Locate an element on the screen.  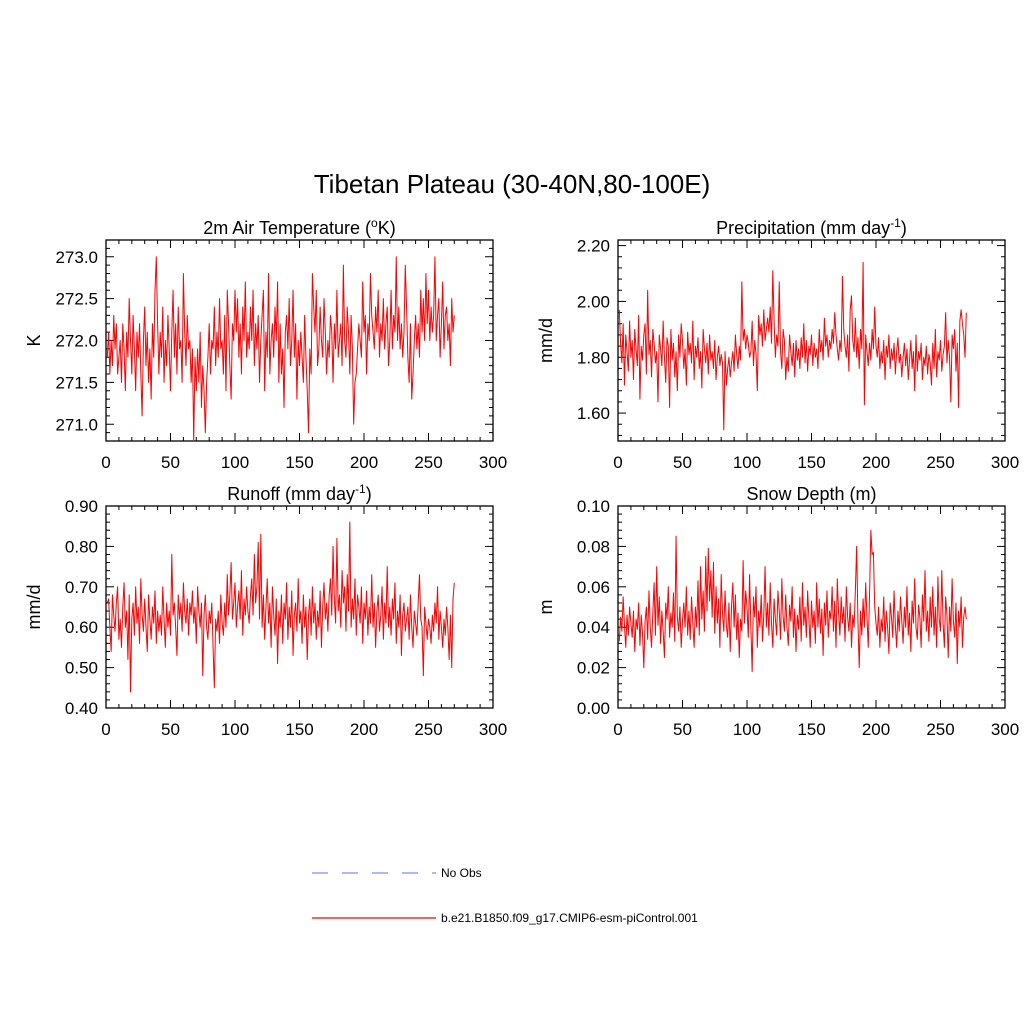
y-tick-label: 0.02 is located at coordinates (593, 668).